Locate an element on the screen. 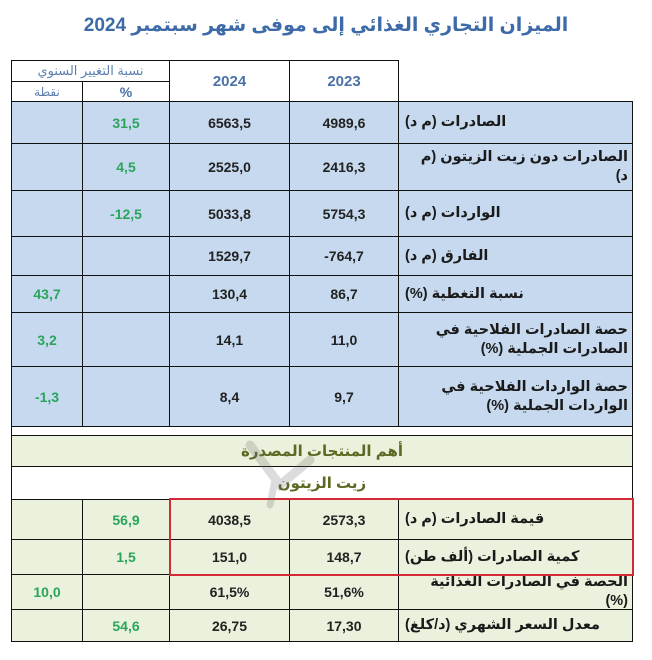 The image size is (652, 660). percent-cell: 1,5 is located at coordinates (126, 557).